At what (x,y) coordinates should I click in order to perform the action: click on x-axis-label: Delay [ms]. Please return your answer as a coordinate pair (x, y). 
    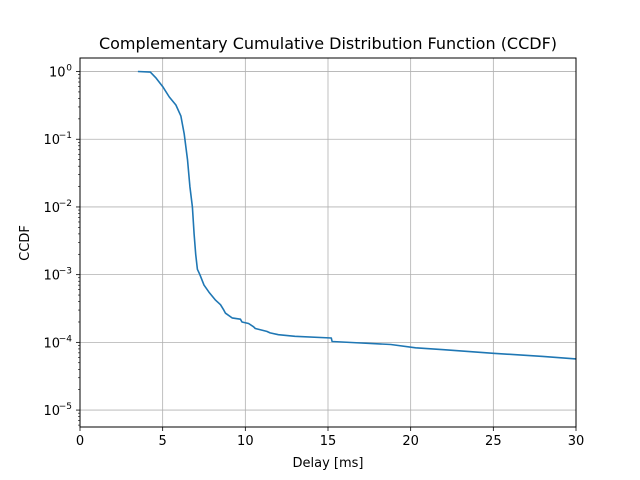
    Looking at the image, I should click on (328, 463).